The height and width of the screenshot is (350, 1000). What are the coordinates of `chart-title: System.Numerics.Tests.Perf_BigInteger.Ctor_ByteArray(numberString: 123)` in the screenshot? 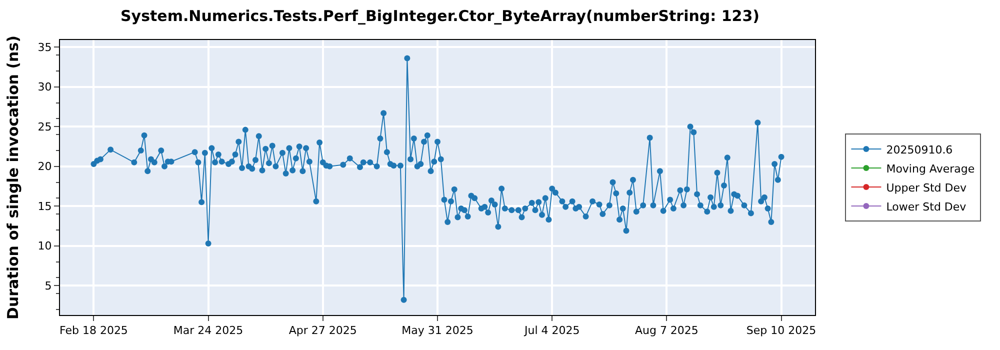 It's located at (440, 16).